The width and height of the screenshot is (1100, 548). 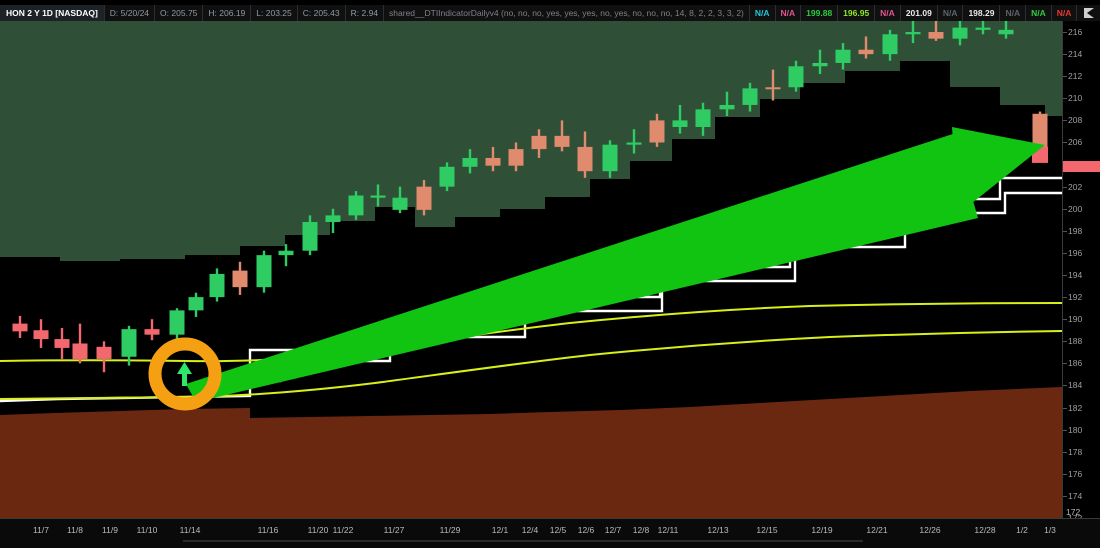 What do you see at coordinates (1075, 451) in the screenshot?
I see `price-tick: 178` at bounding box center [1075, 451].